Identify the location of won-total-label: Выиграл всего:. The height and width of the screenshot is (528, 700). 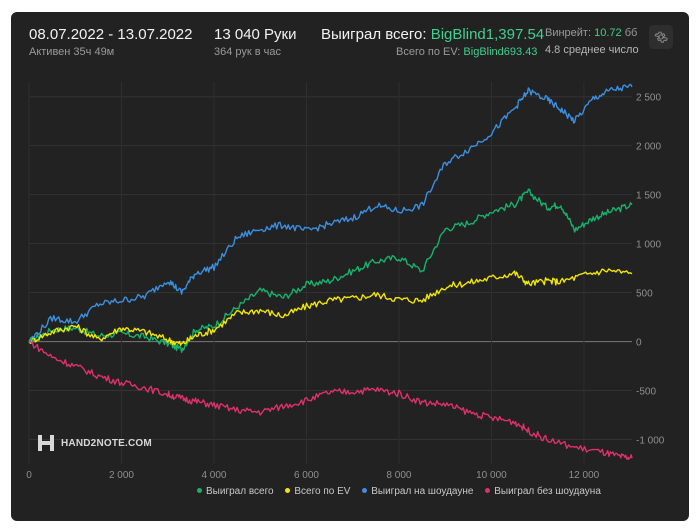
(374, 34).